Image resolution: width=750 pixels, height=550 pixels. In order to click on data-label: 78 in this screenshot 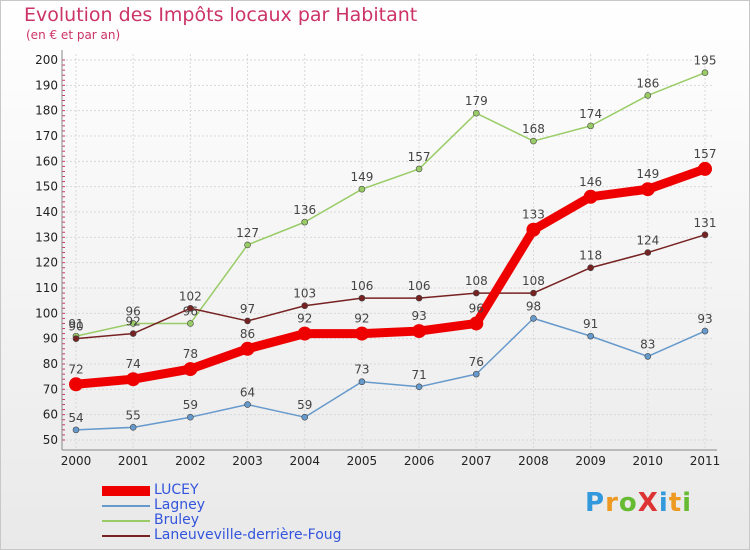, I will do `click(190, 354)`.